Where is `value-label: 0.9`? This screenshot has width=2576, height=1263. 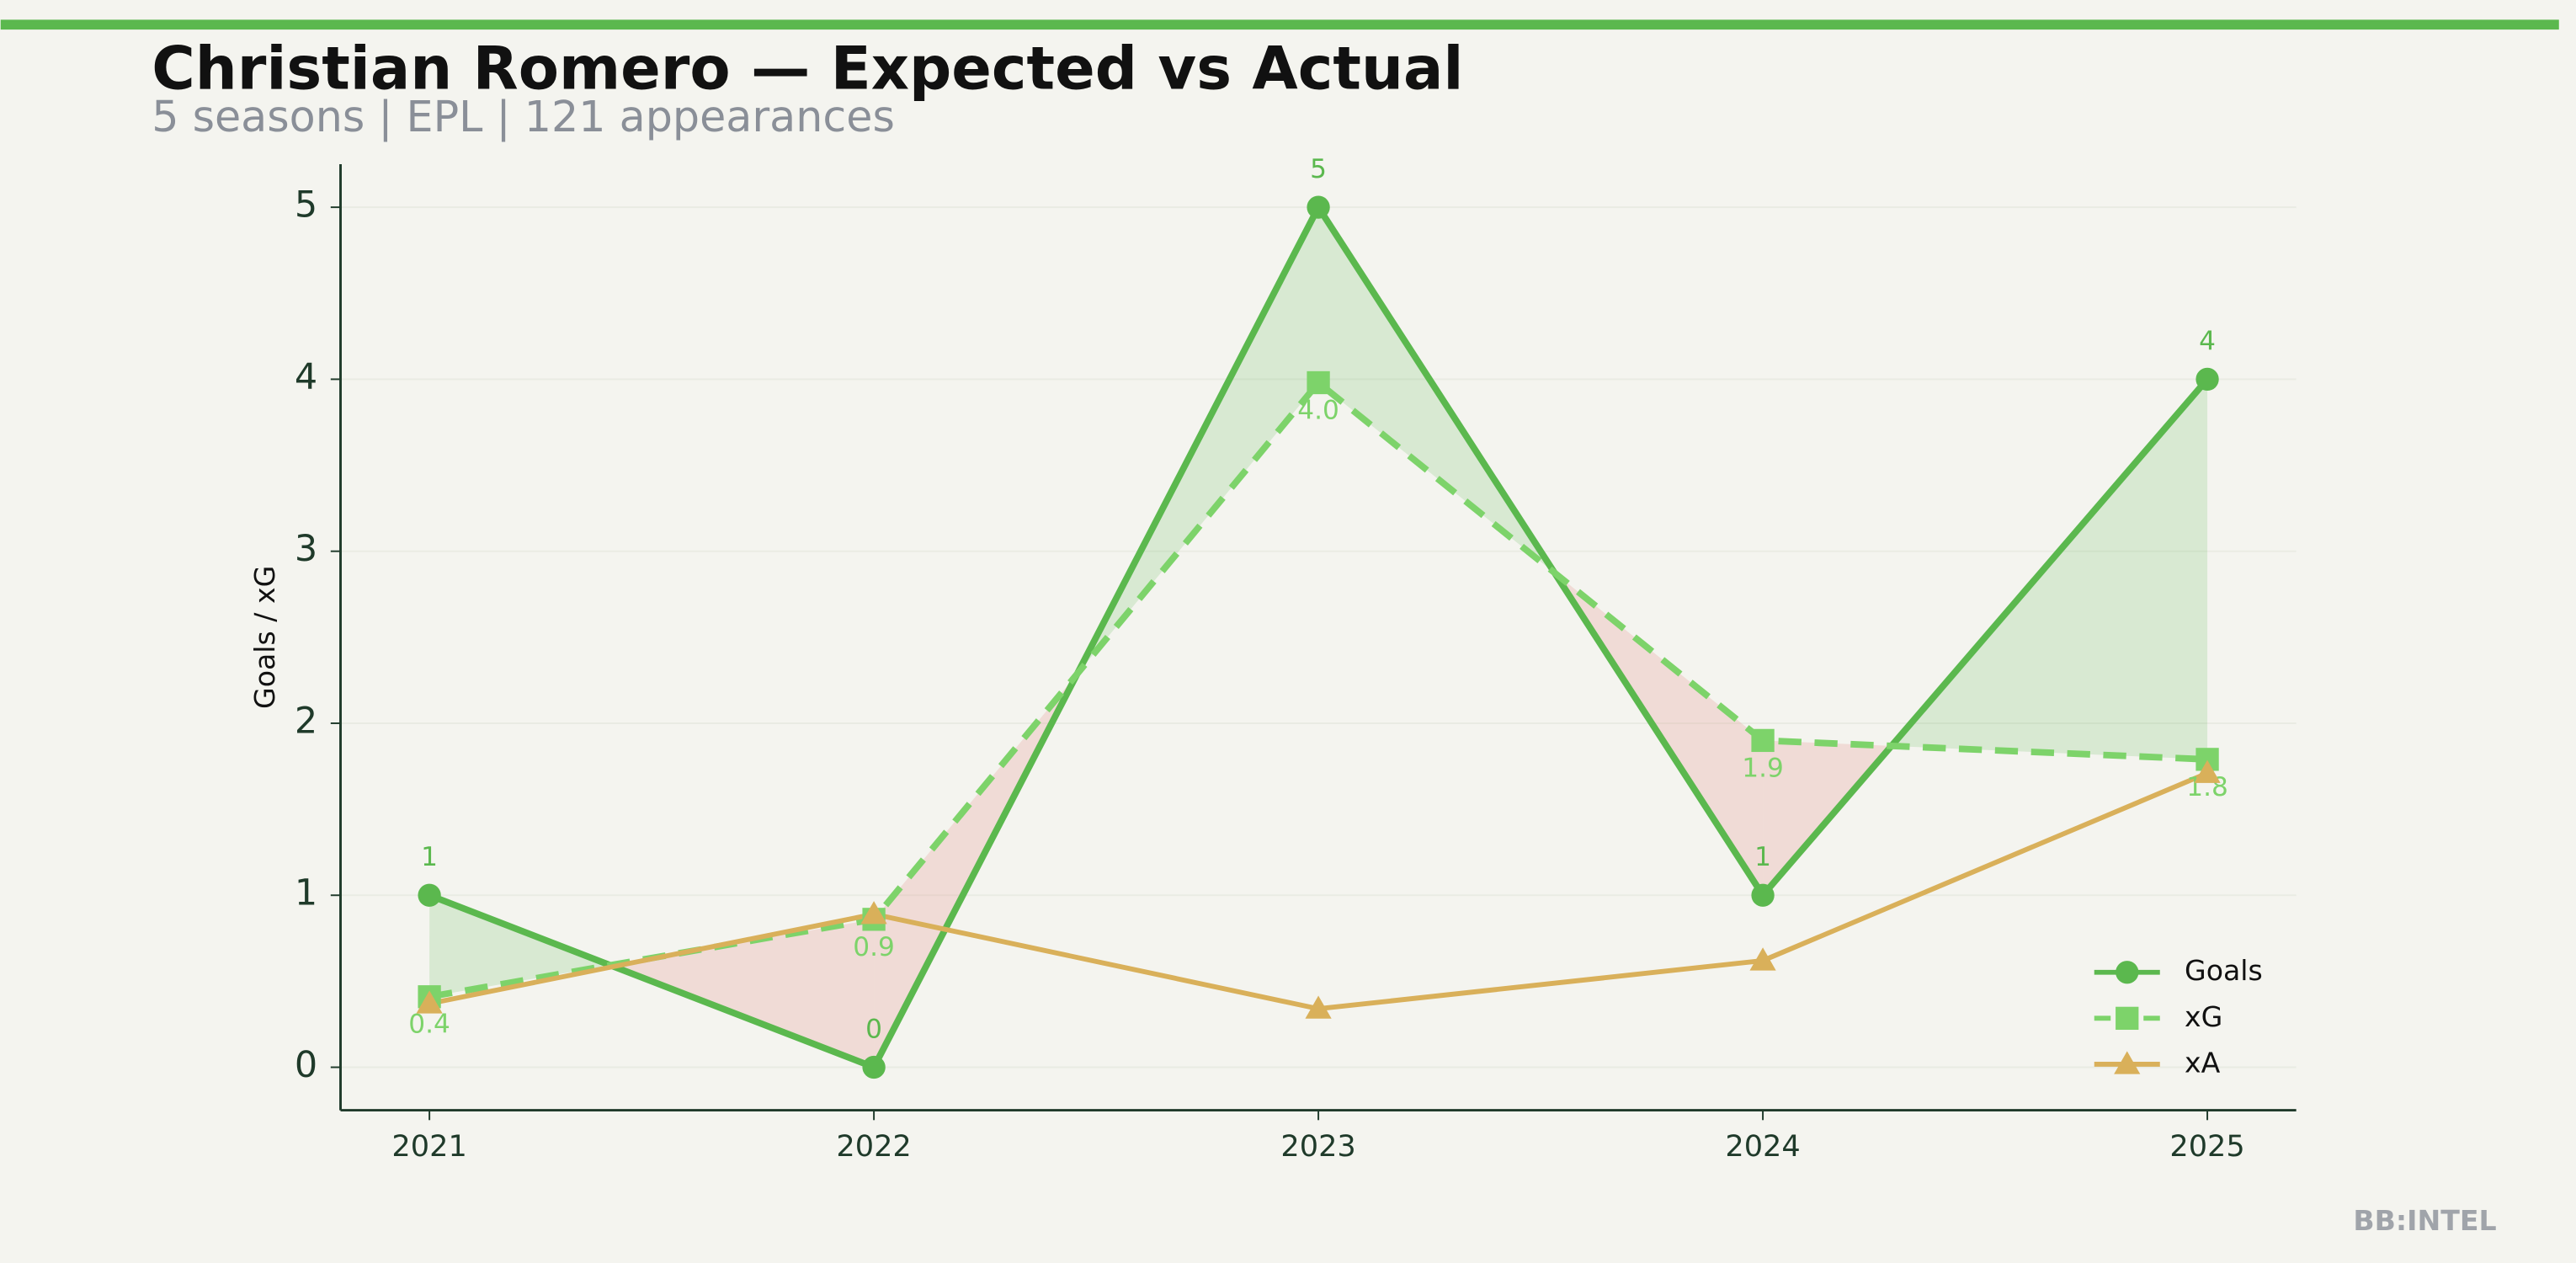
value-label: 0.9 is located at coordinates (874, 947).